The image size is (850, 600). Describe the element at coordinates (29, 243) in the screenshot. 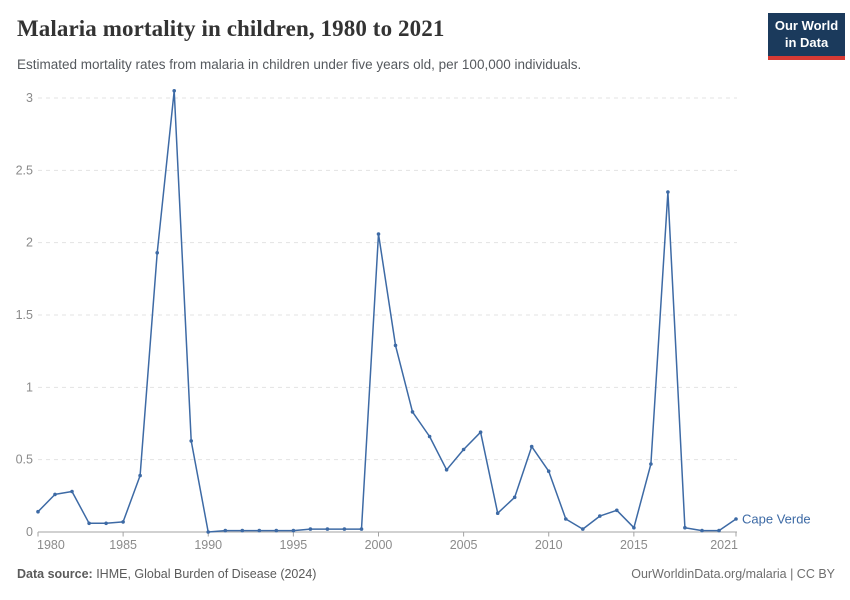

I see `y-tick-label: 2` at that location.